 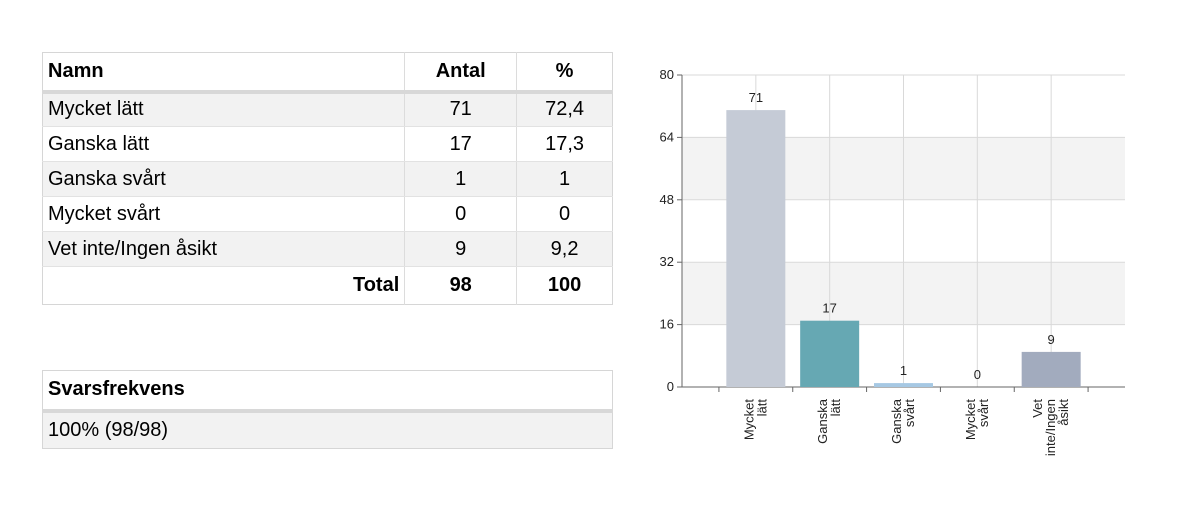 I want to click on x-tick-label: Mycketsvårt, so click(x=977, y=420).